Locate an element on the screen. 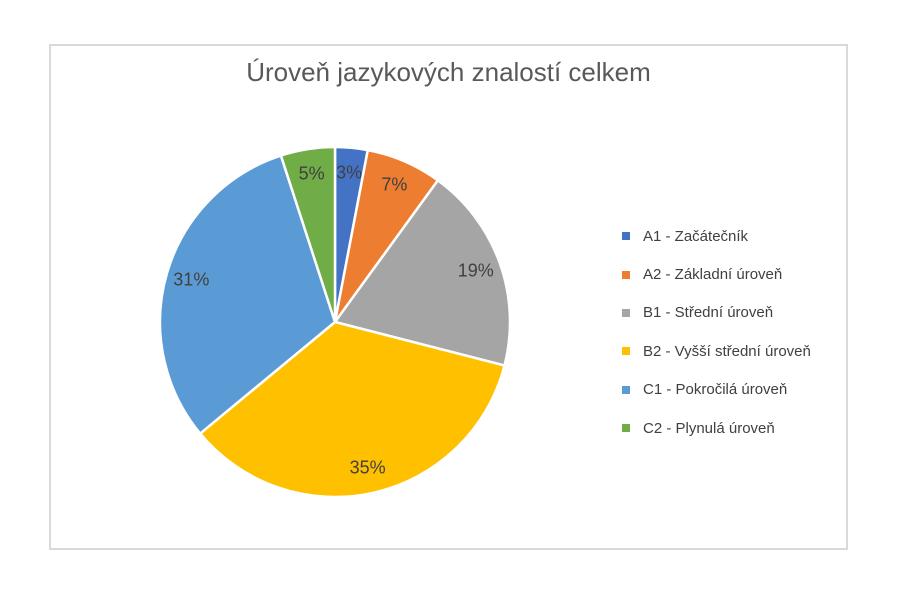 The width and height of the screenshot is (900, 600). legend-item-b1: B1 - Střední úroveň is located at coordinates (716, 313).